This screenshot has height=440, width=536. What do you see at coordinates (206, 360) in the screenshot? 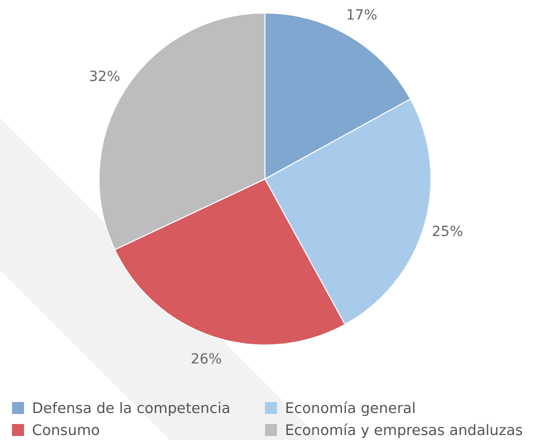
I see `data-label: 26%` at bounding box center [206, 360].